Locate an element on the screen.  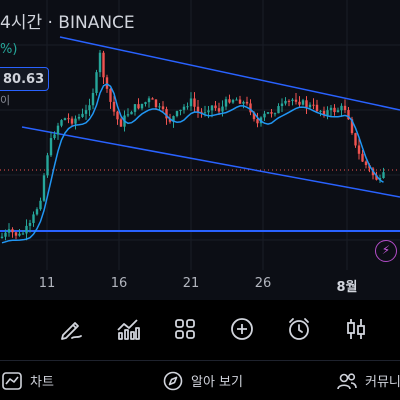
nav-label-community: 커뮤니티 is located at coordinates (382, 382).